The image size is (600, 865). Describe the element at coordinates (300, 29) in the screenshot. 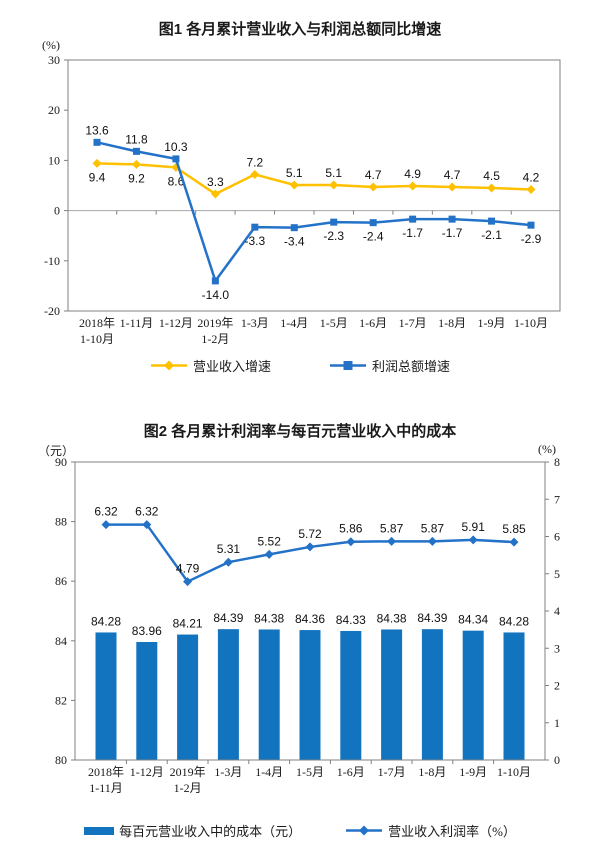

I see `figure1-title: 图1 各月累计营业收入与利润总额同比增速` at that location.